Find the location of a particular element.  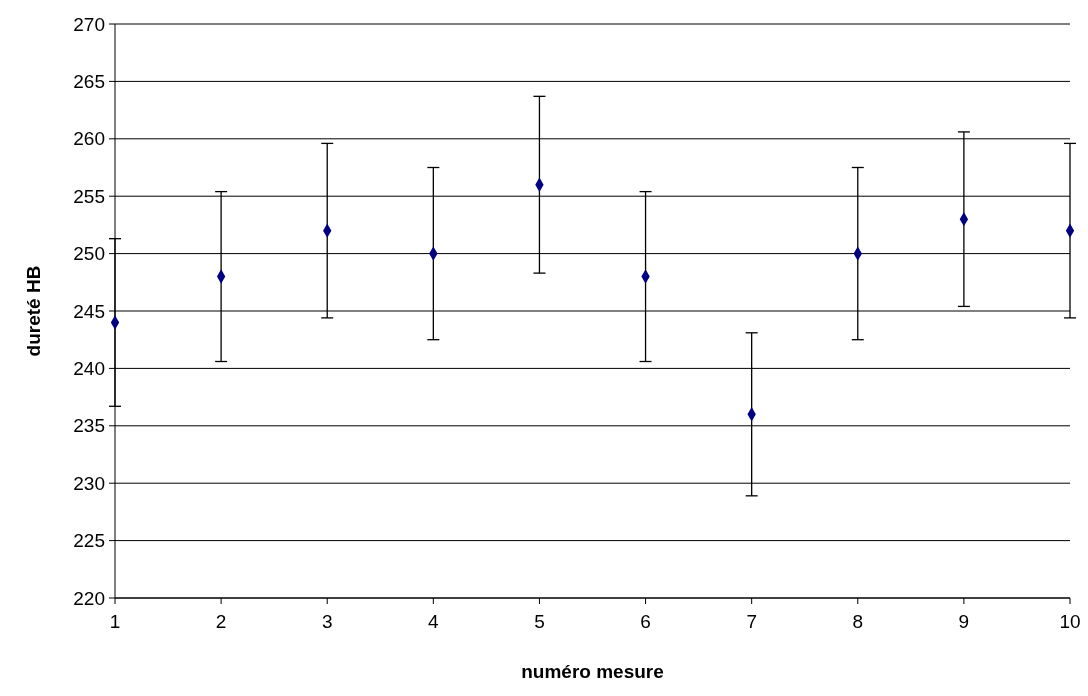

y-tick-label: 255 is located at coordinates (89, 196).